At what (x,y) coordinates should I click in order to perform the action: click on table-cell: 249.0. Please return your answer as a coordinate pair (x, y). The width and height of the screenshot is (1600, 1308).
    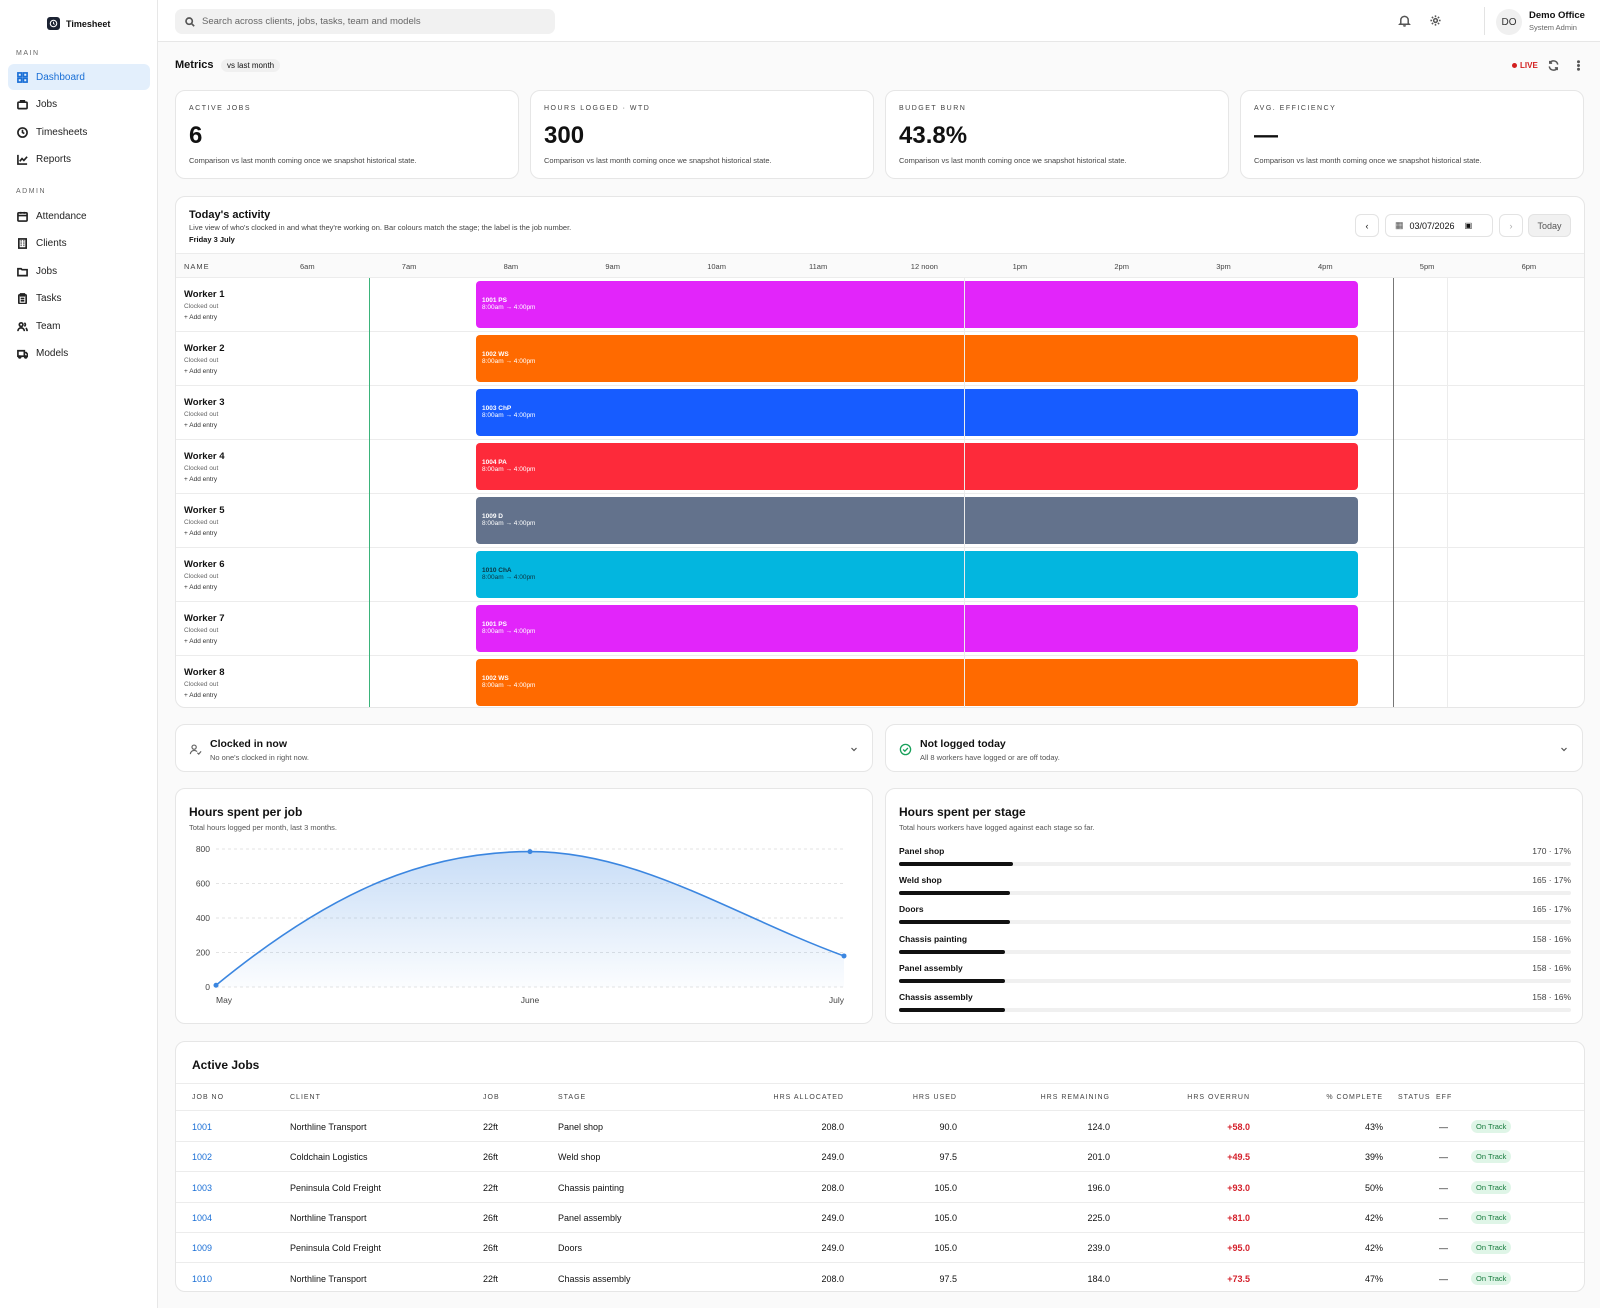
    Looking at the image, I should click on (832, 1157).